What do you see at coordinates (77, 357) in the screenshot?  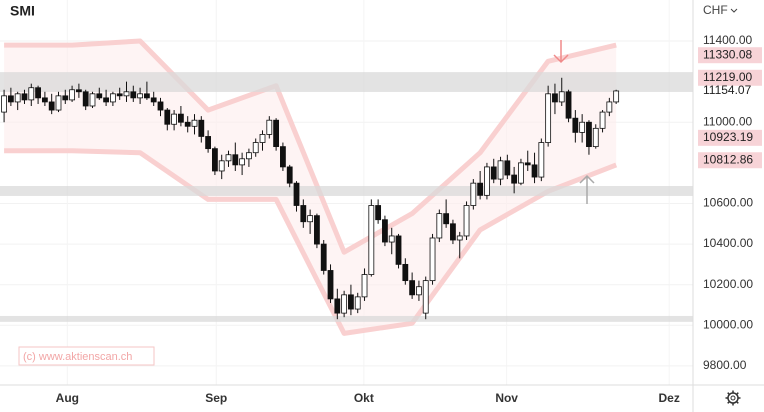 I see `watermark: (c) www.aktienscan.ch` at bounding box center [77, 357].